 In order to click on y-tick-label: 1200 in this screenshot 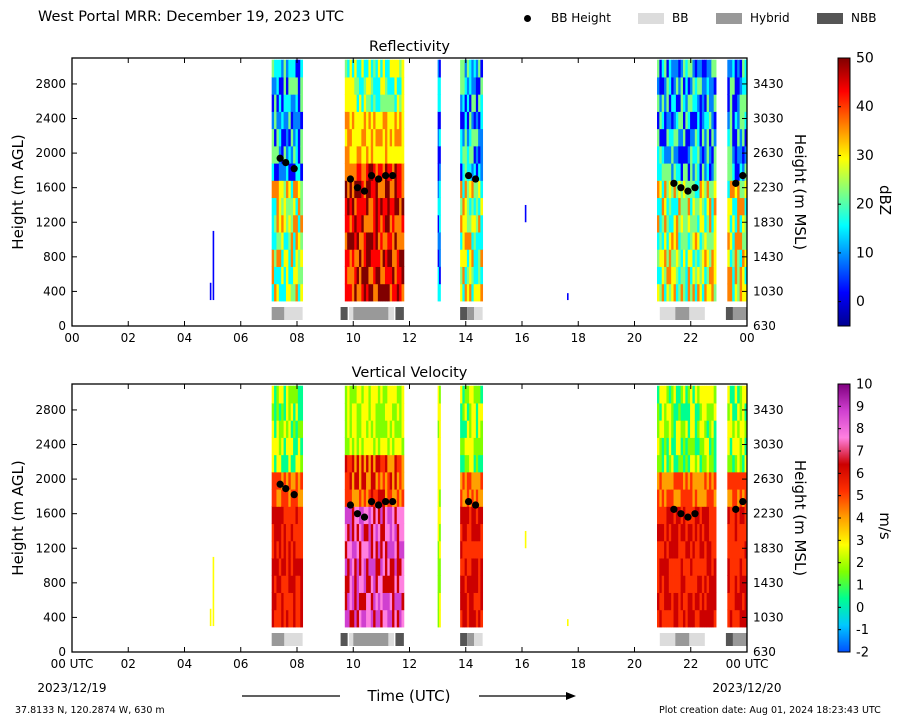, I will do `click(50, 548)`.